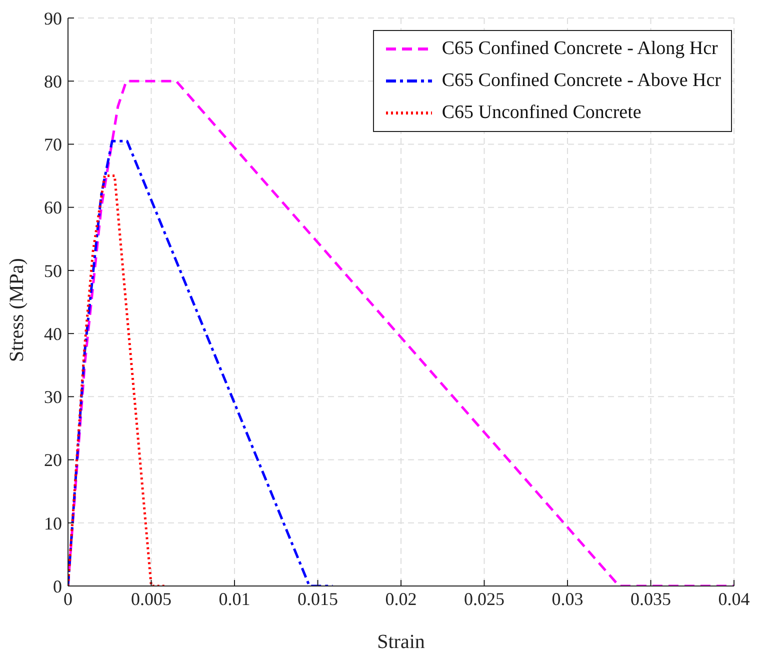 The width and height of the screenshot is (766, 664). I want to click on y-tick-label: 50, so click(53, 270).